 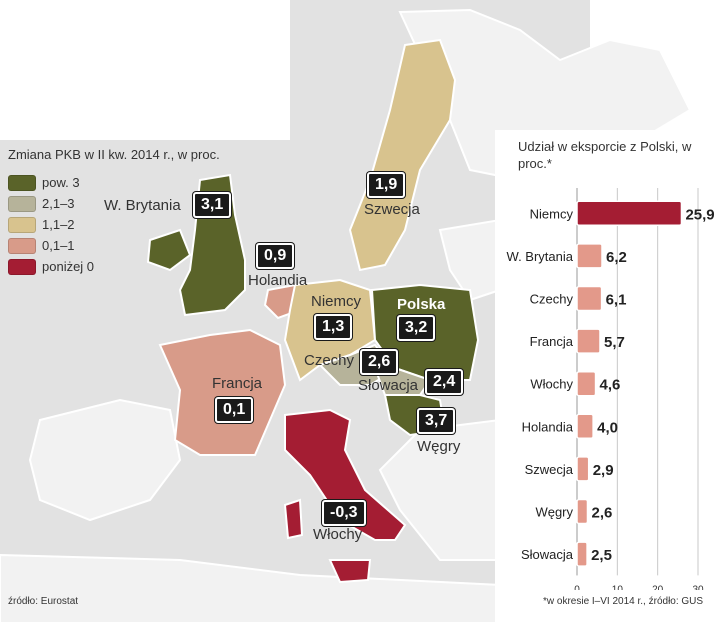 I want to click on country-sardinia, so click(x=293, y=519).